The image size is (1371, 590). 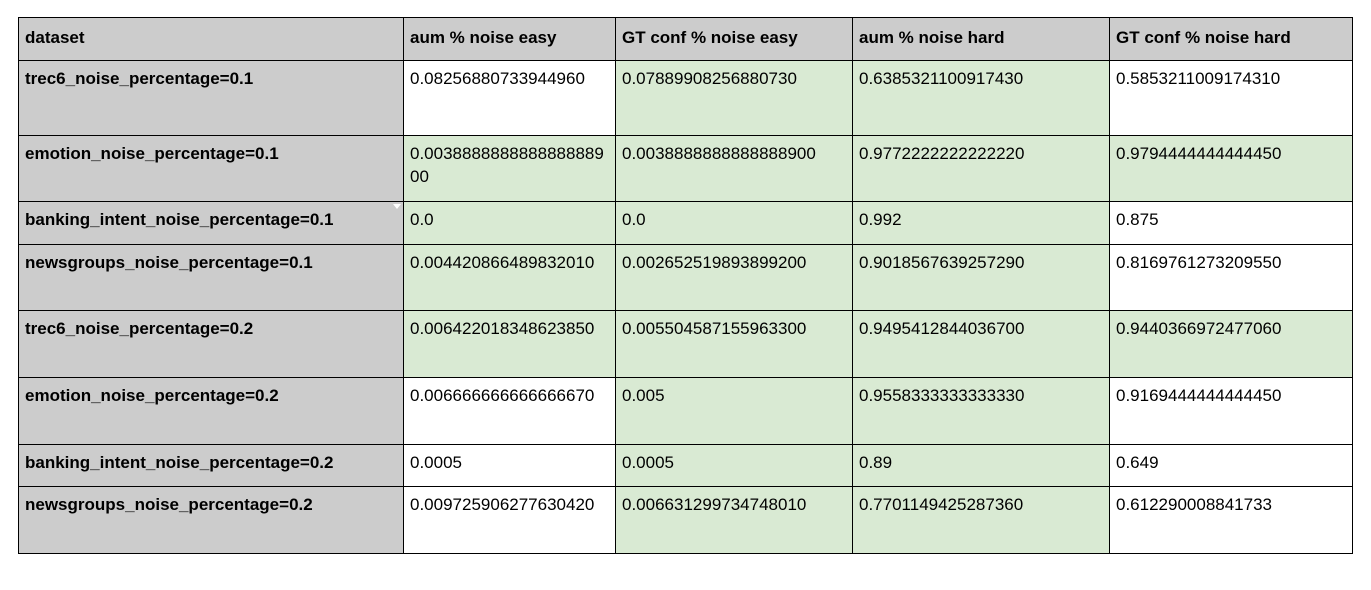 What do you see at coordinates (981, 520) in the screenshot?
I see `aum-hard-cell: 0.7701149425287360` at bounding box center [981, 520].